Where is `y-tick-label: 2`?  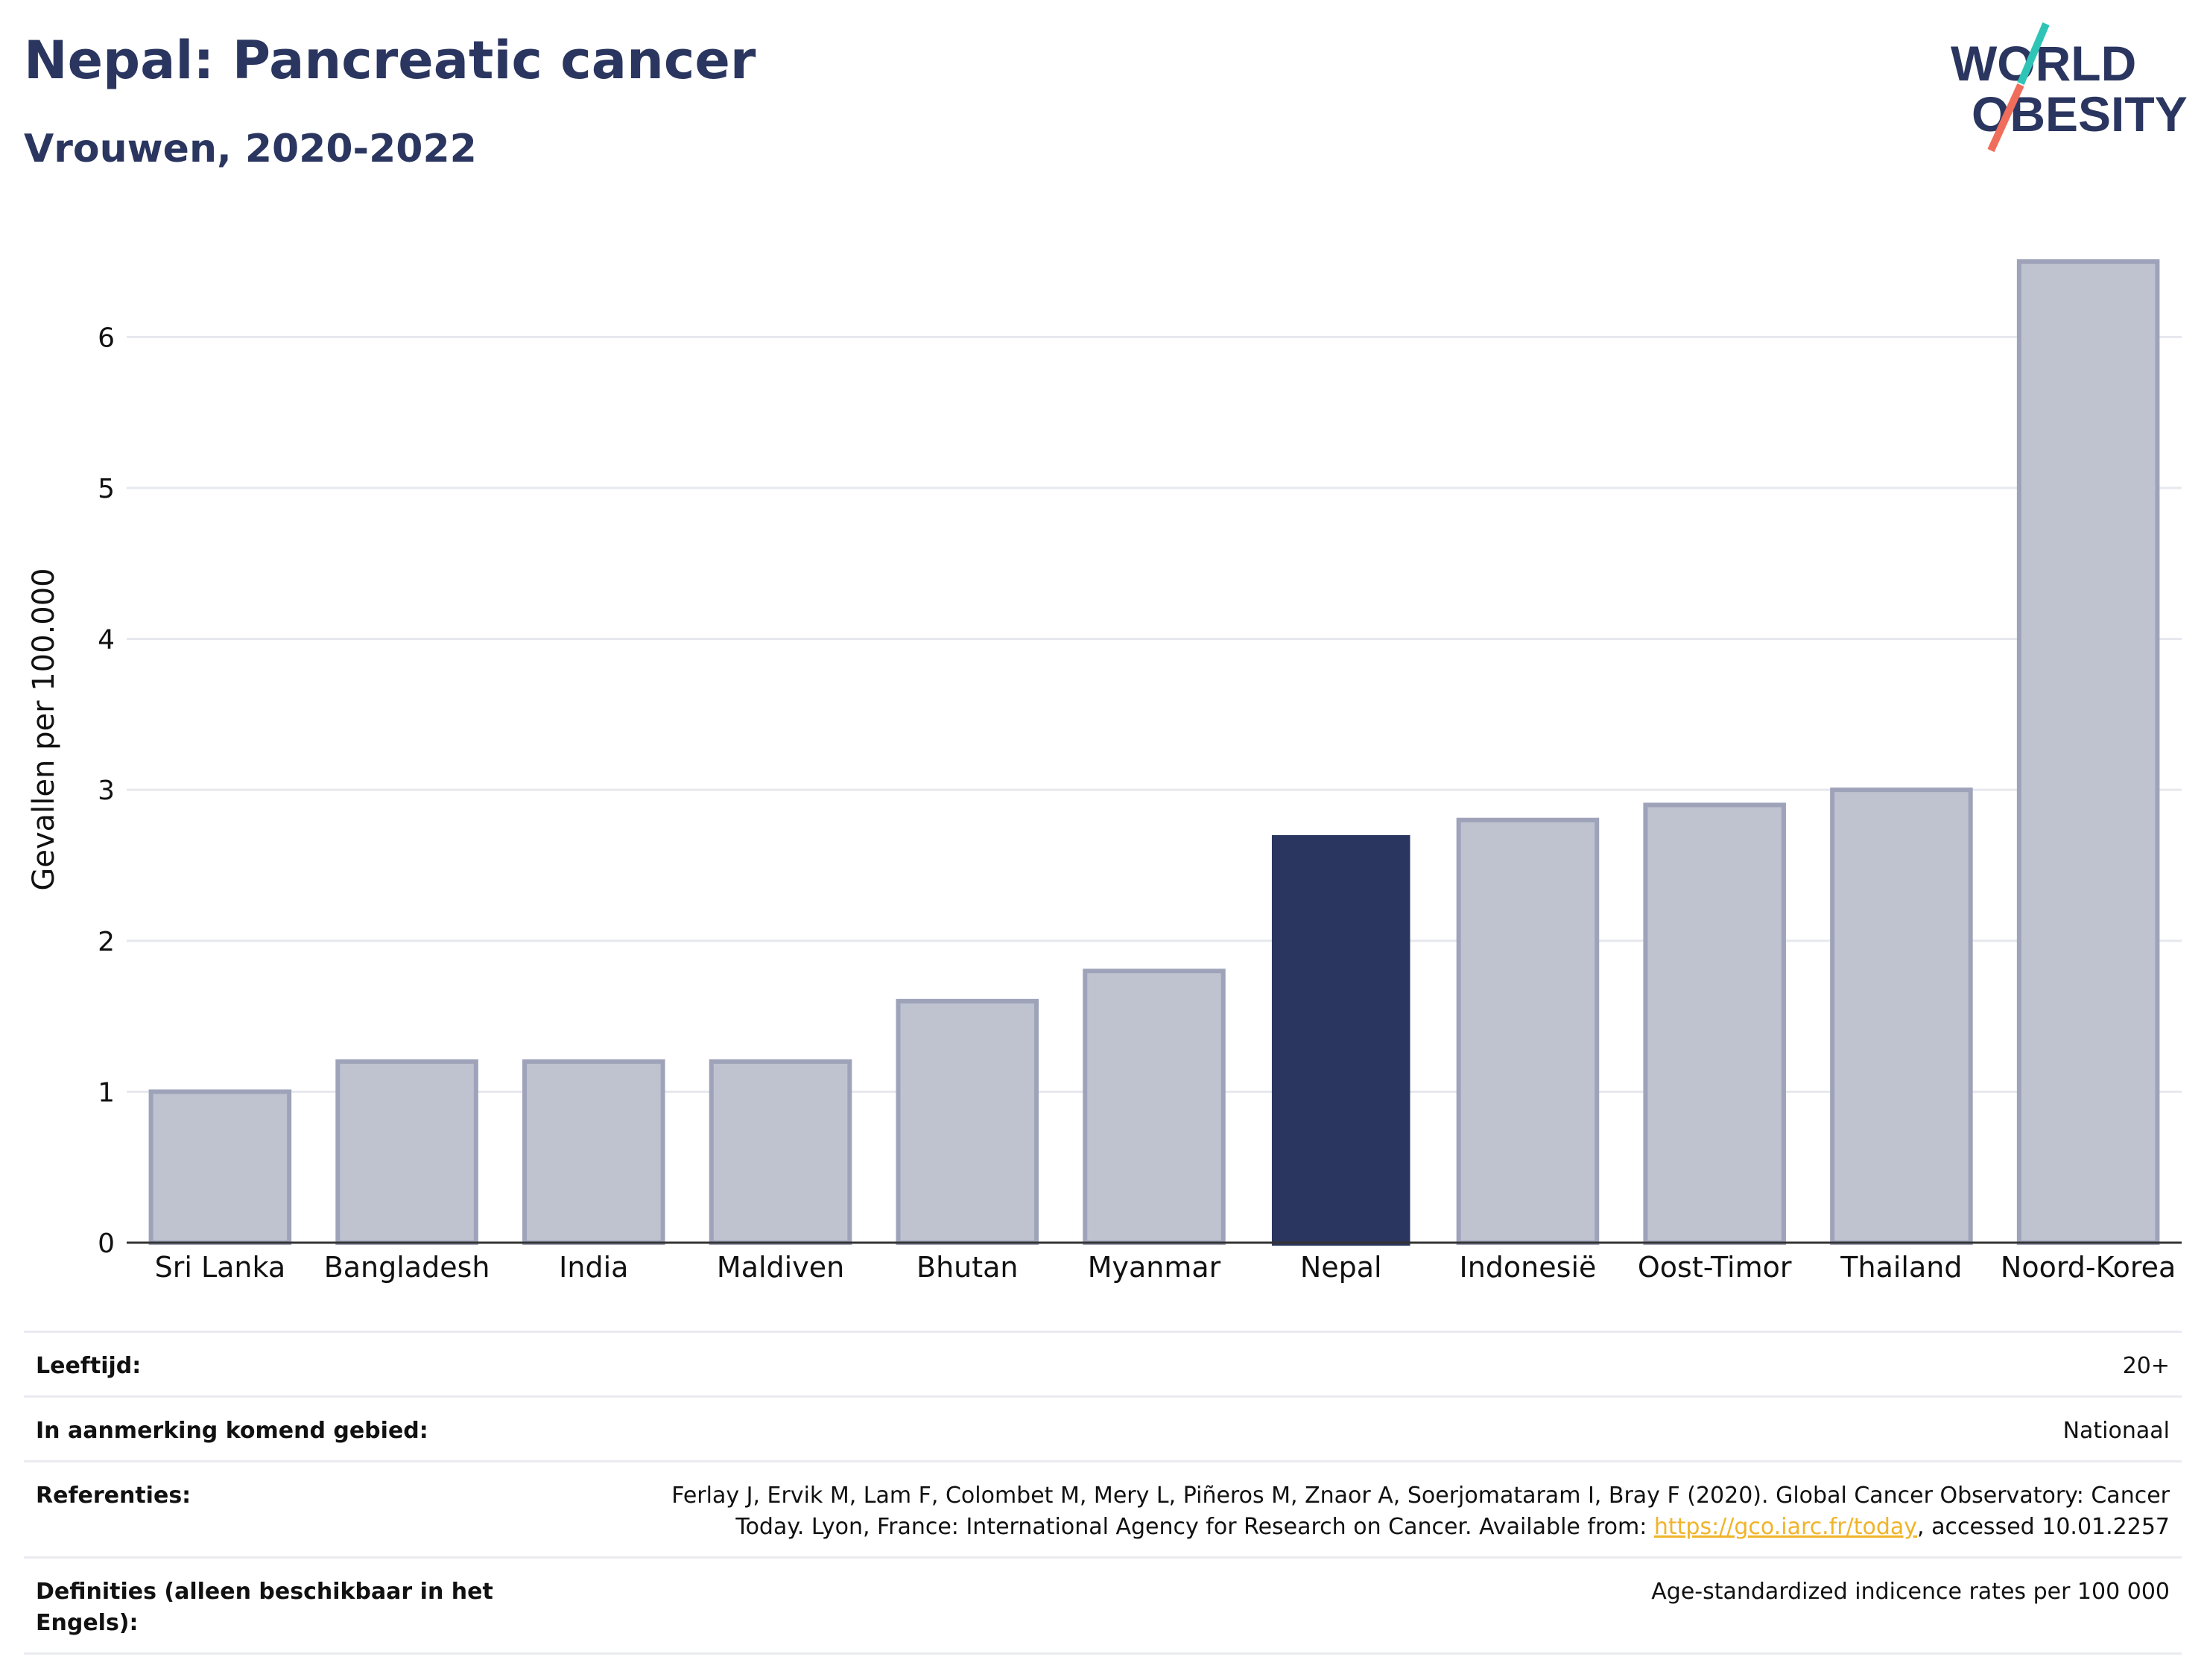 y-tick-label: 2 is located at coordinates (106, 942).